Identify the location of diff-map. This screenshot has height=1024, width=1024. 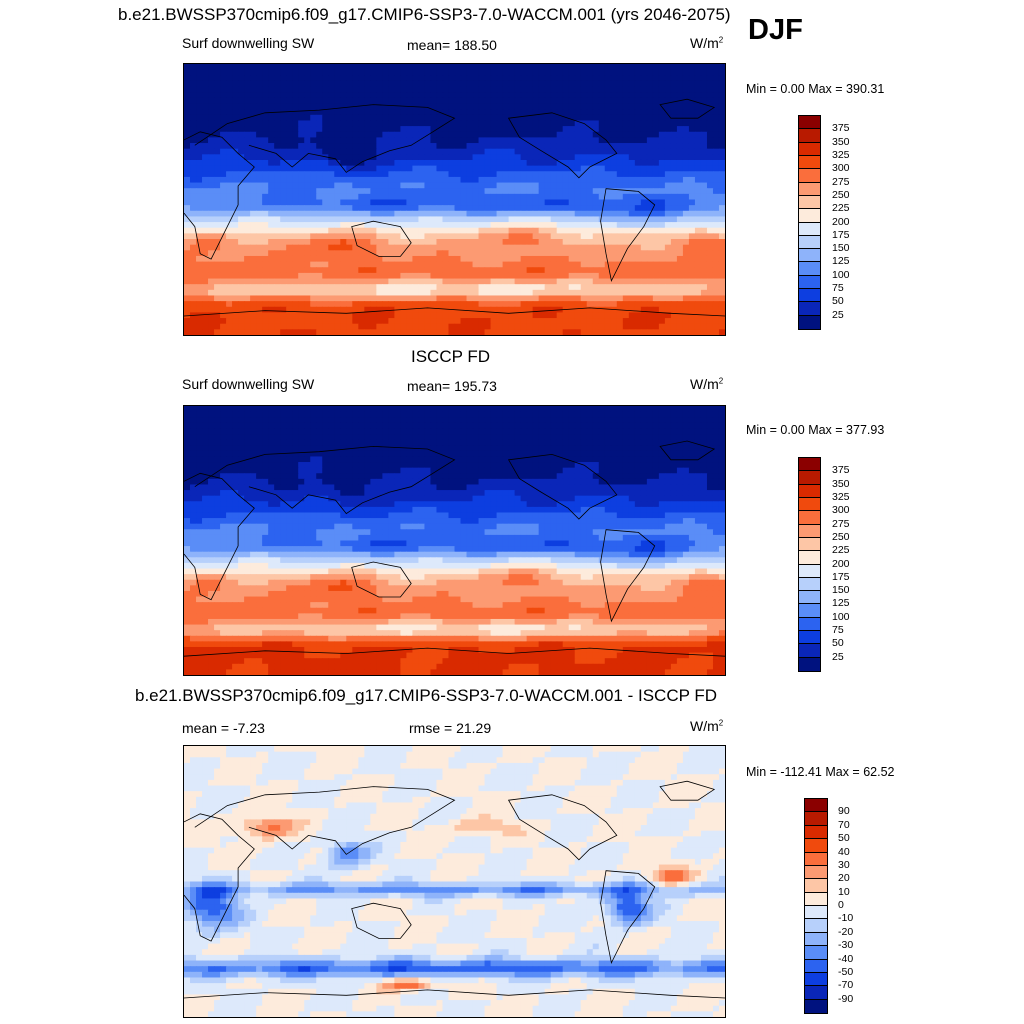
(454, 881).